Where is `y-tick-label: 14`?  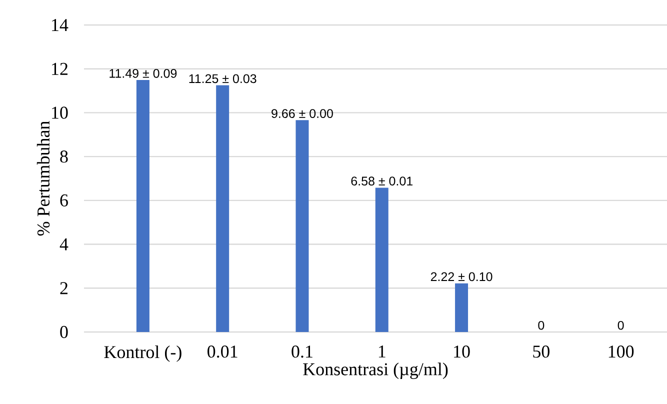
y-tick-label: 14 is located at coordinates (60, 25).